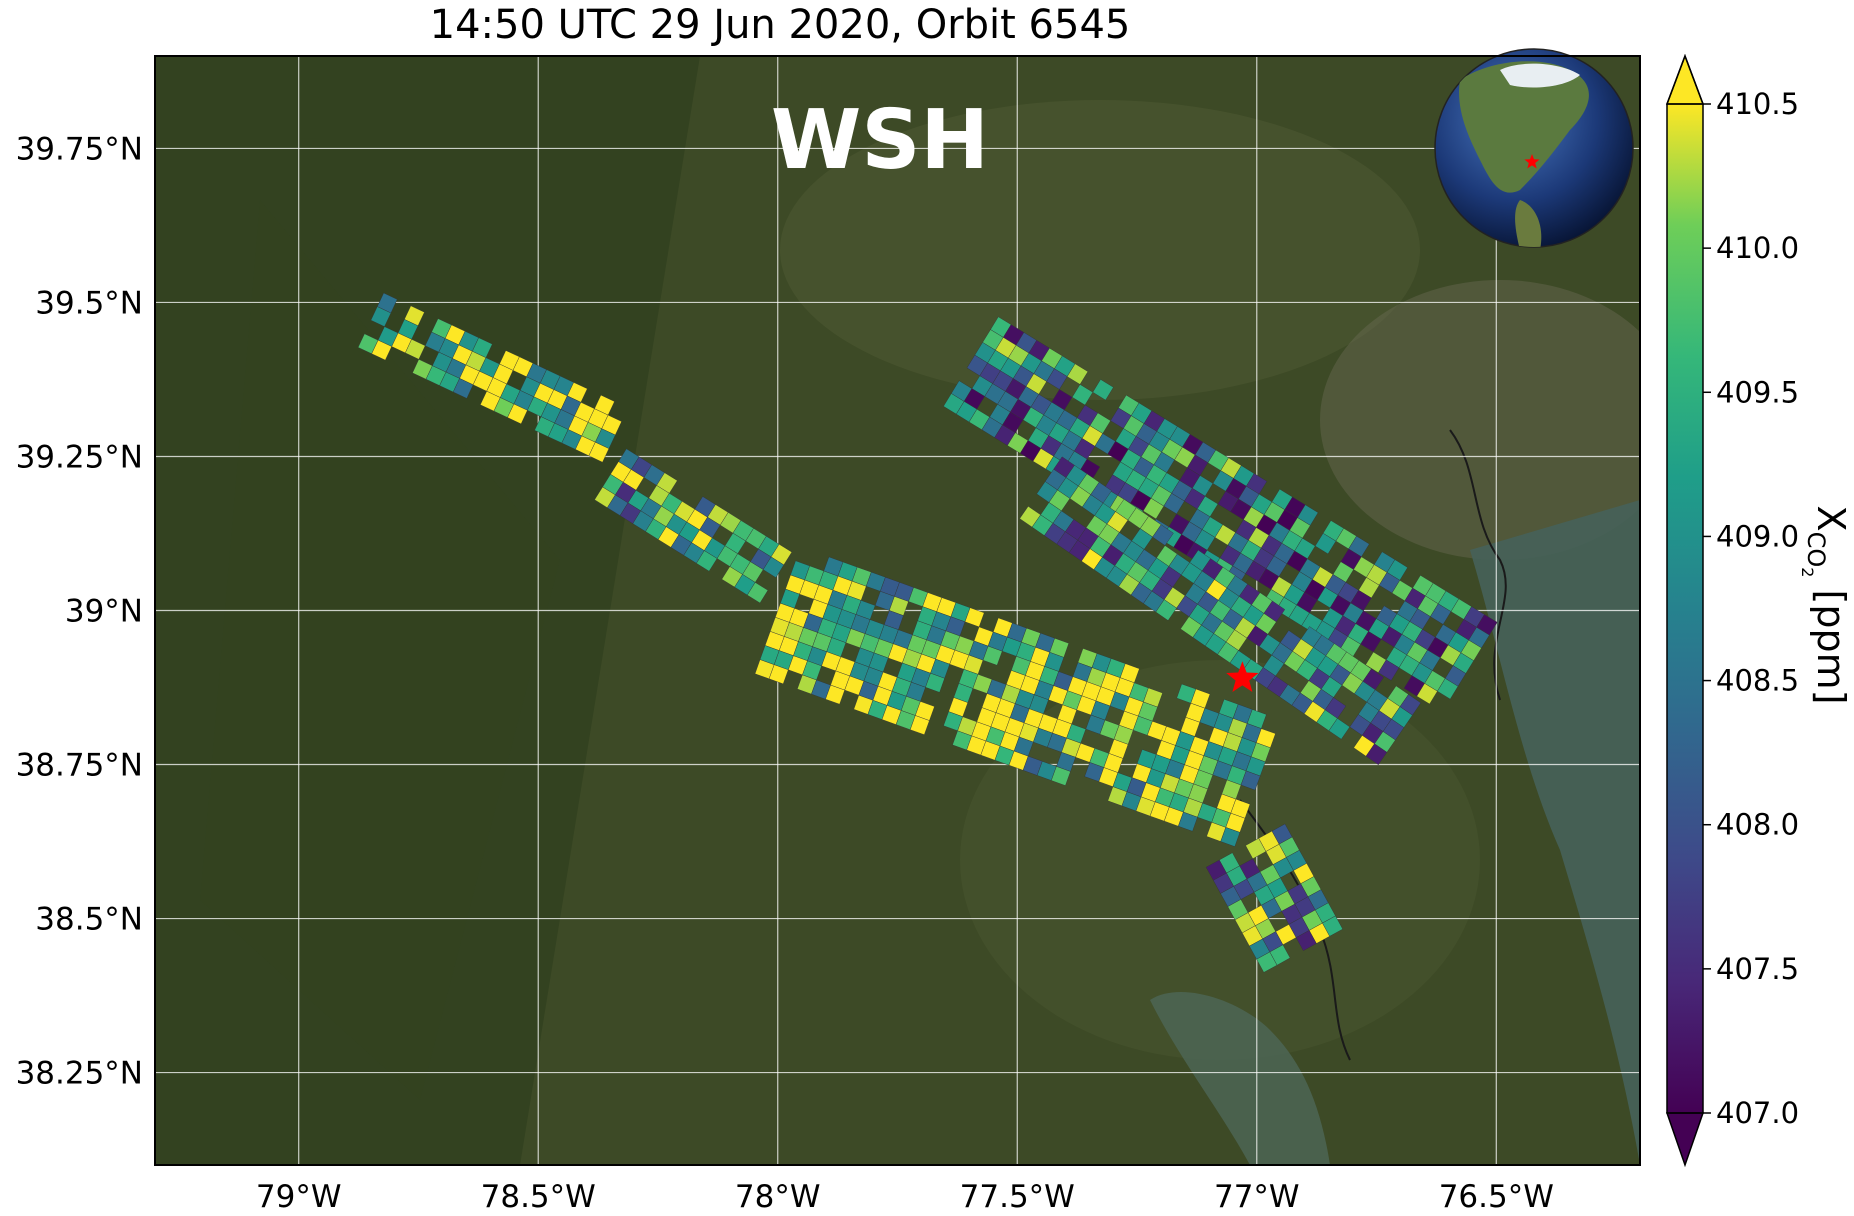  I want to click on colorbar-label-subsub: 2, so click(1807, 572).